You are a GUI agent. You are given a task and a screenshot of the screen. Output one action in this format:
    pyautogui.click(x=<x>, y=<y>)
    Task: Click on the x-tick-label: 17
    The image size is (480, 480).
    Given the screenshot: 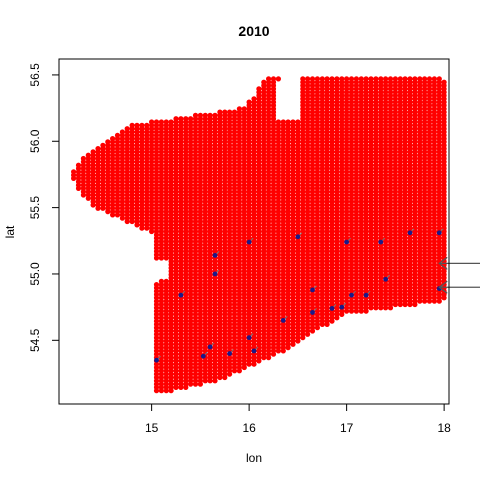 What is the action you would take?
    pyautogui.click(x=347, y=428)
    